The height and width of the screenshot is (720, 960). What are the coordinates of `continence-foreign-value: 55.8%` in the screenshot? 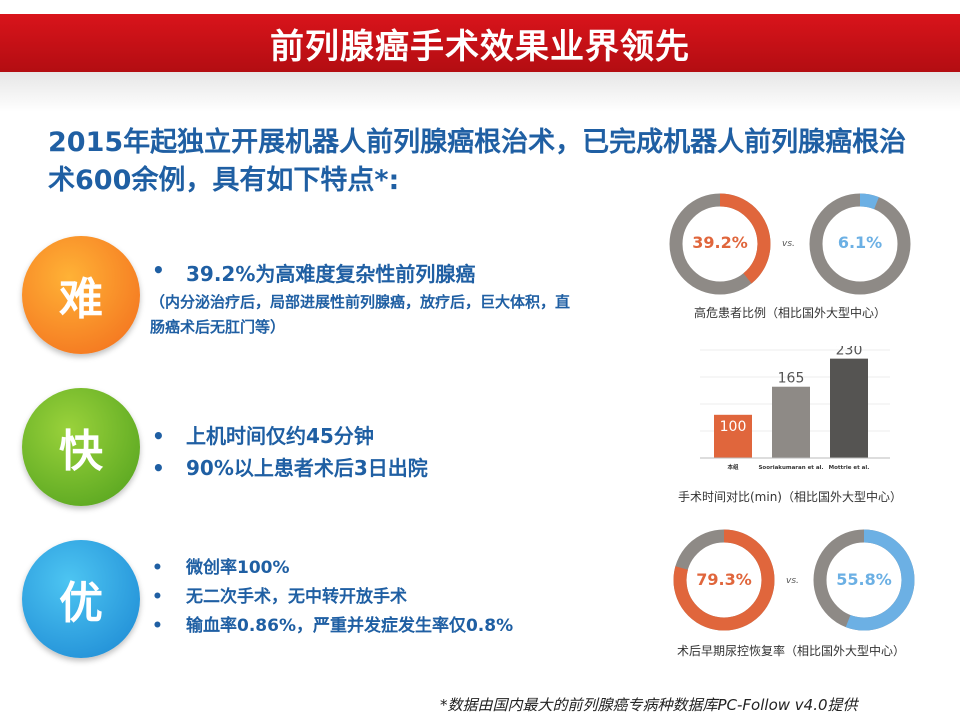 It's located at (864, 579).